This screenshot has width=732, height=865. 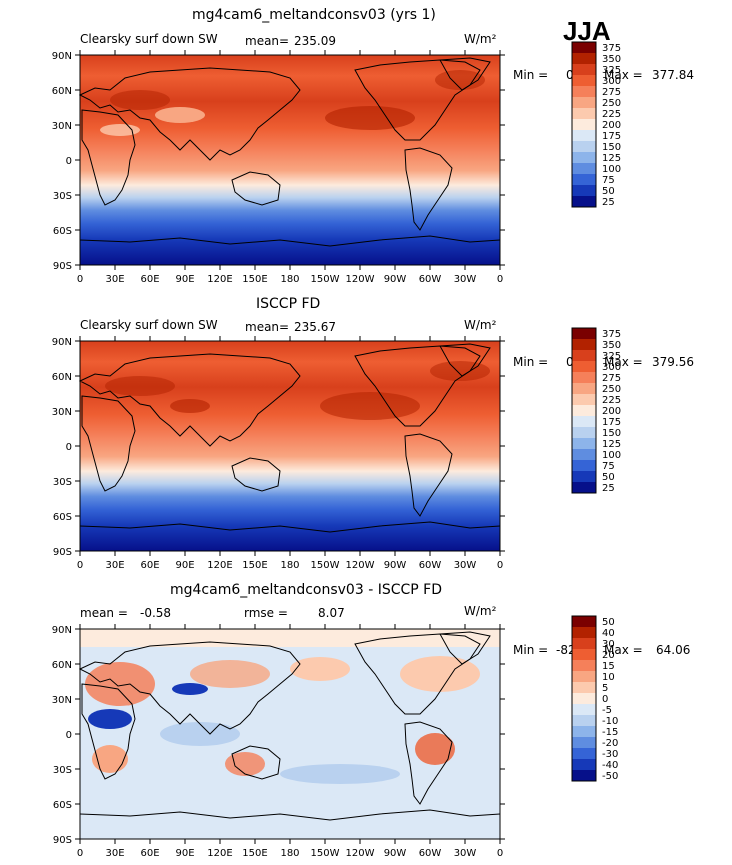 I want to click on lon-tick-label: 150E, so click(x=254, y=565).